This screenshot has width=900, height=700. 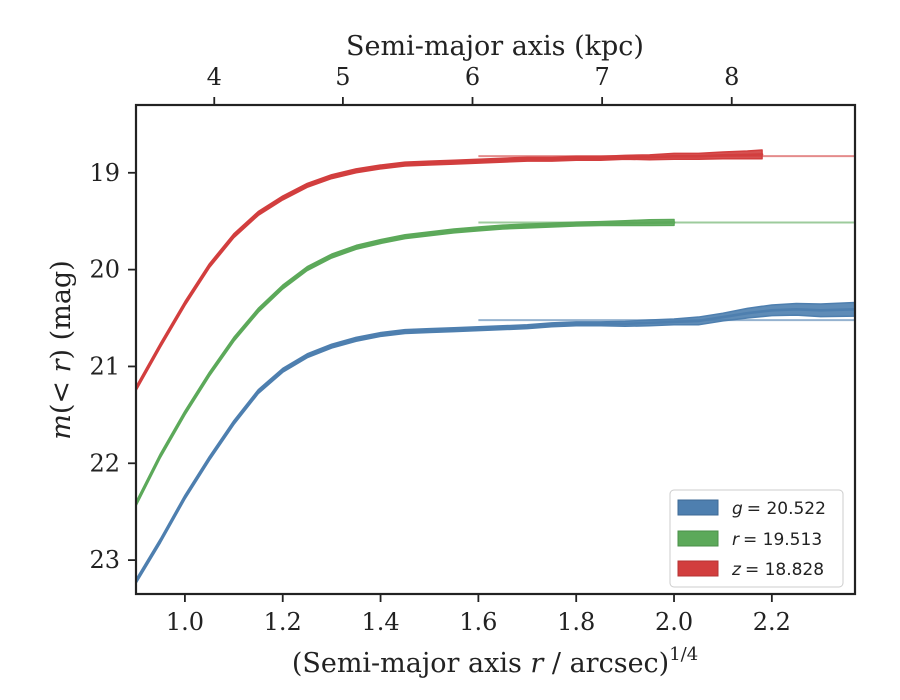 What do you see at coordinates (283, 622) in the screenshot?
I see `x-tick-label: 1.2` at bounding box center [283, 622].